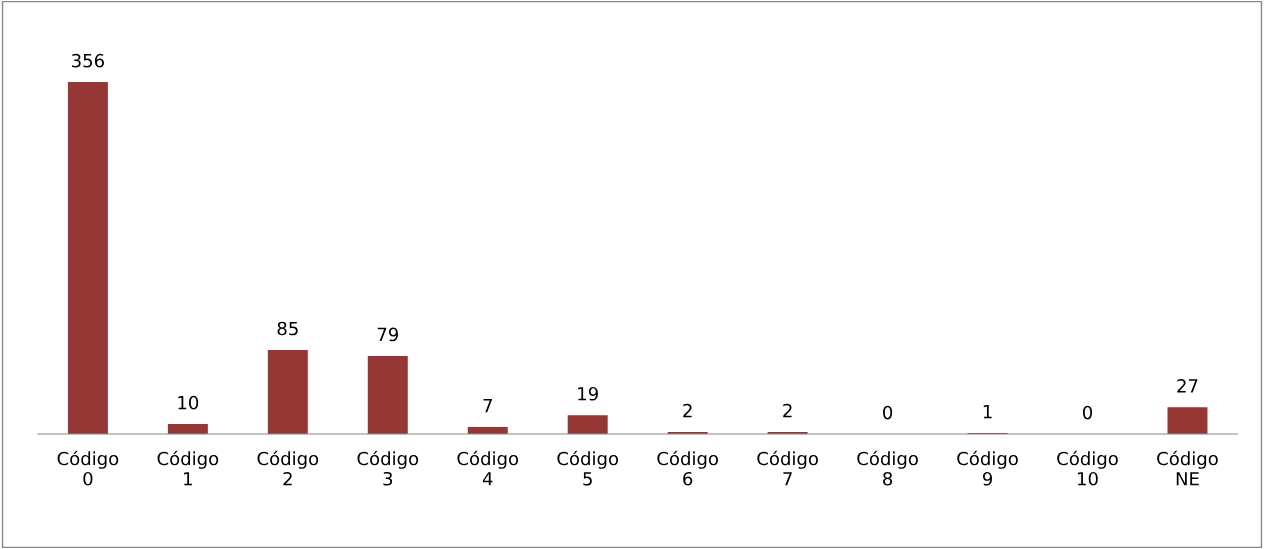 This screenshot has width=1264, height=549. What do you see at coordinates (88, 468) in the screenshot?
I see `x-tick-label: Código 0` at bounding box center [88, 468].